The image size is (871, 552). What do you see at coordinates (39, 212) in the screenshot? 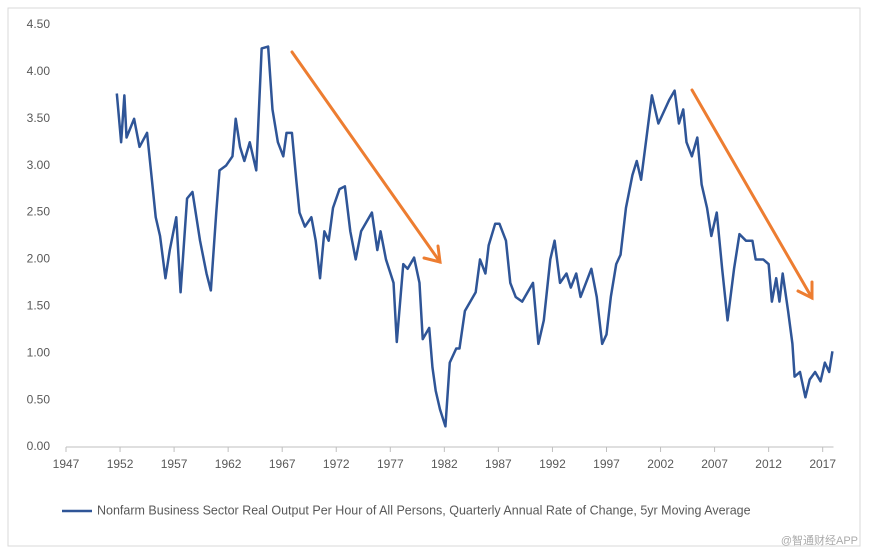
I see `y-tick-label: 2.50` at bounding box center [39, 212].